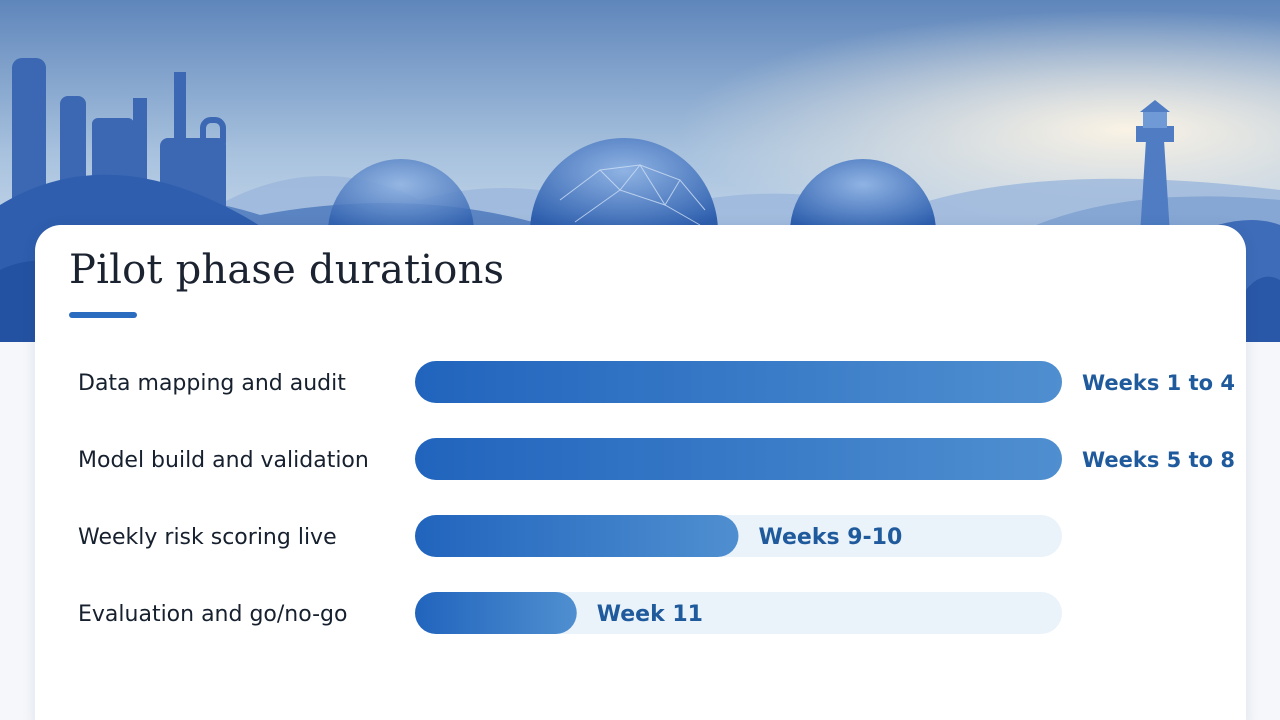 This screenshot has height=720, width=1280. I want to click on phase-label: Data mapping and audit, so click(212, 383).